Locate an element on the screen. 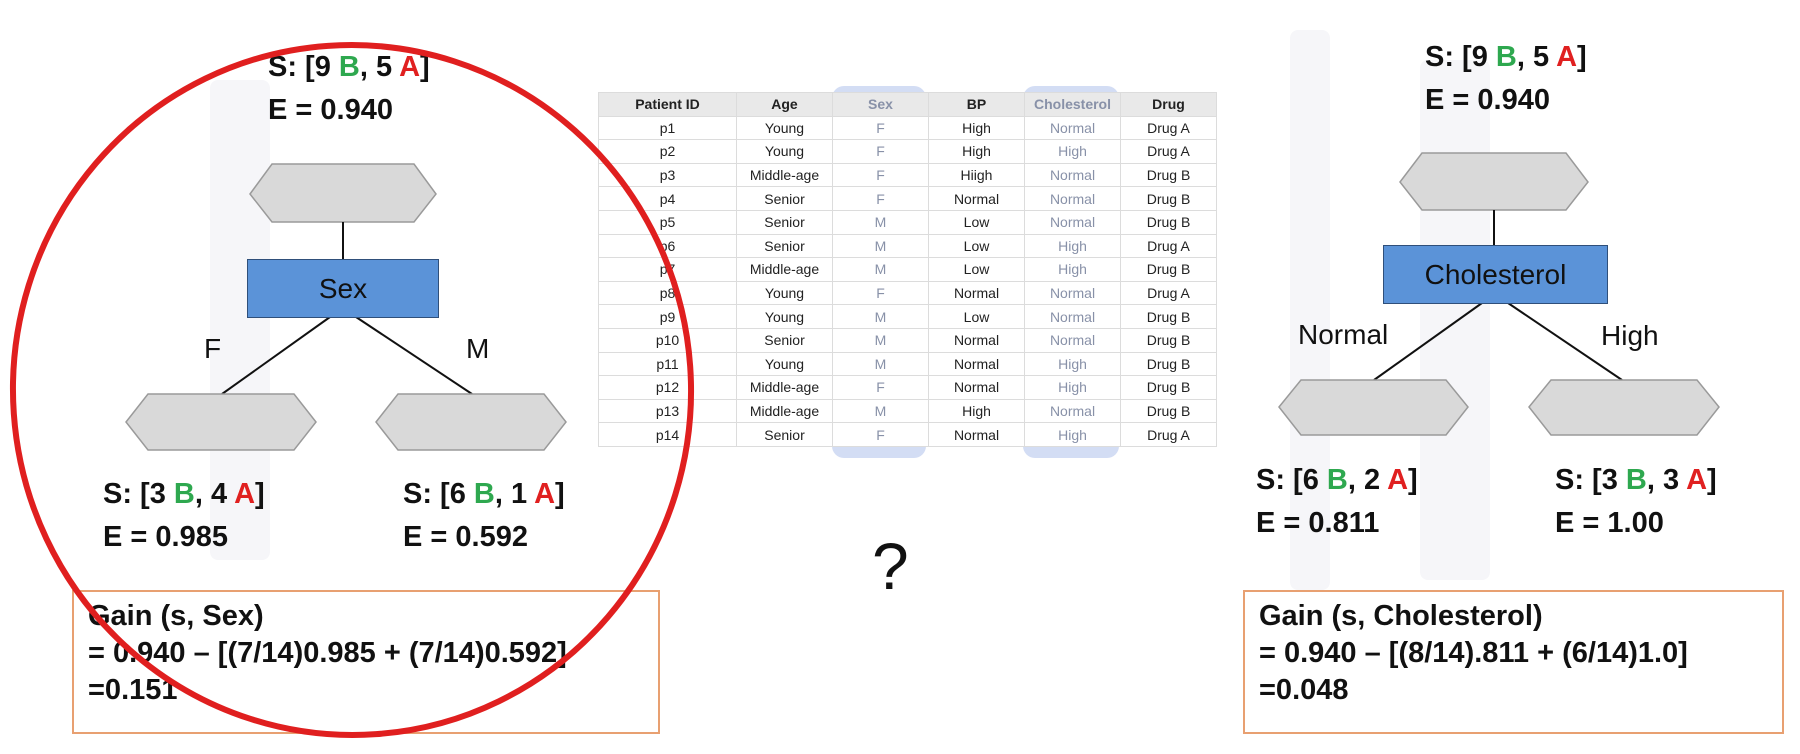 This screenshot has height=754, width=1800. table-cell: p5 is located at coordinates (667, 222).